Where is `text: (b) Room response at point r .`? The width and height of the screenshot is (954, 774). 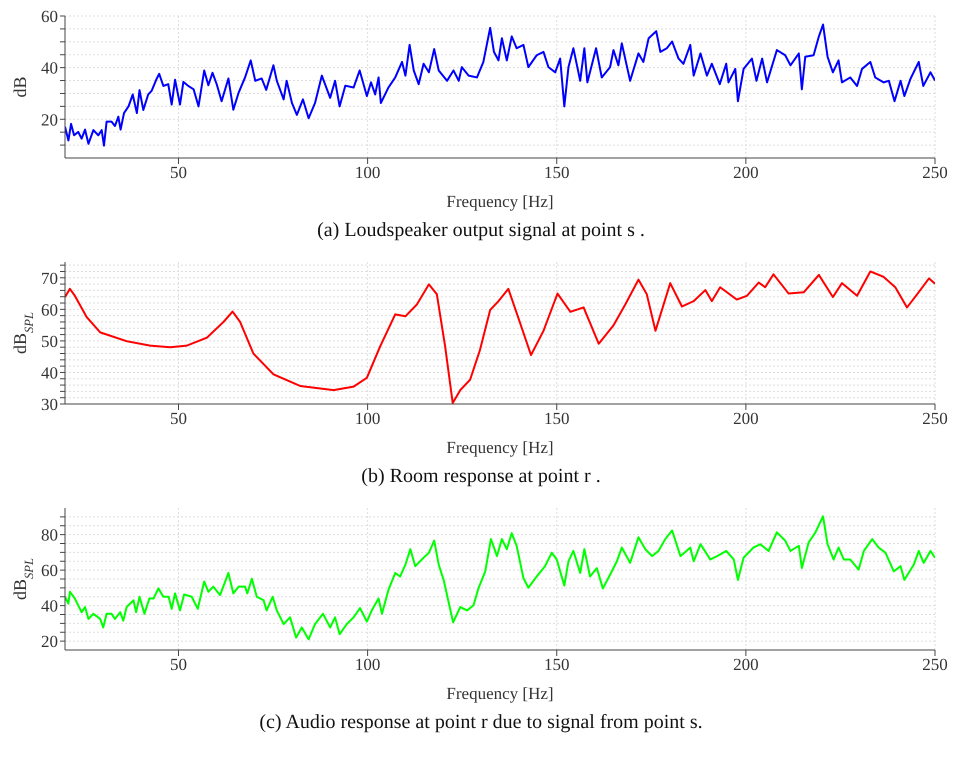
text: (b) Room response at point r . is located at coordinates (481, 476).